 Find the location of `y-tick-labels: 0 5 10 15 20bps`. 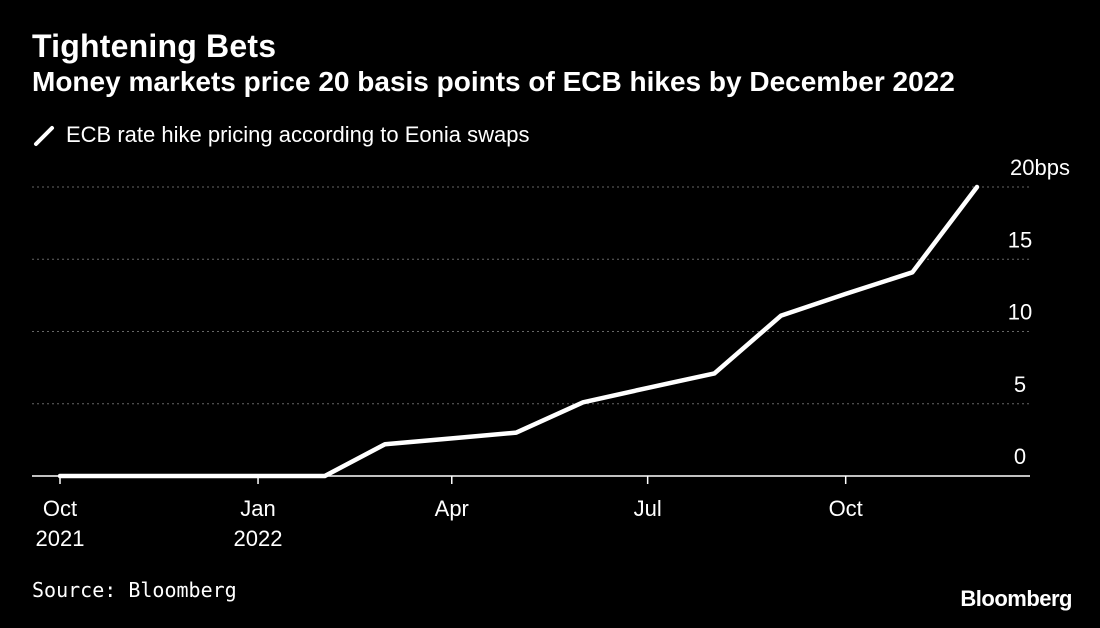

y-tick-labels: 0 5 10 15 20bps is located at coordinates (1039, 312).